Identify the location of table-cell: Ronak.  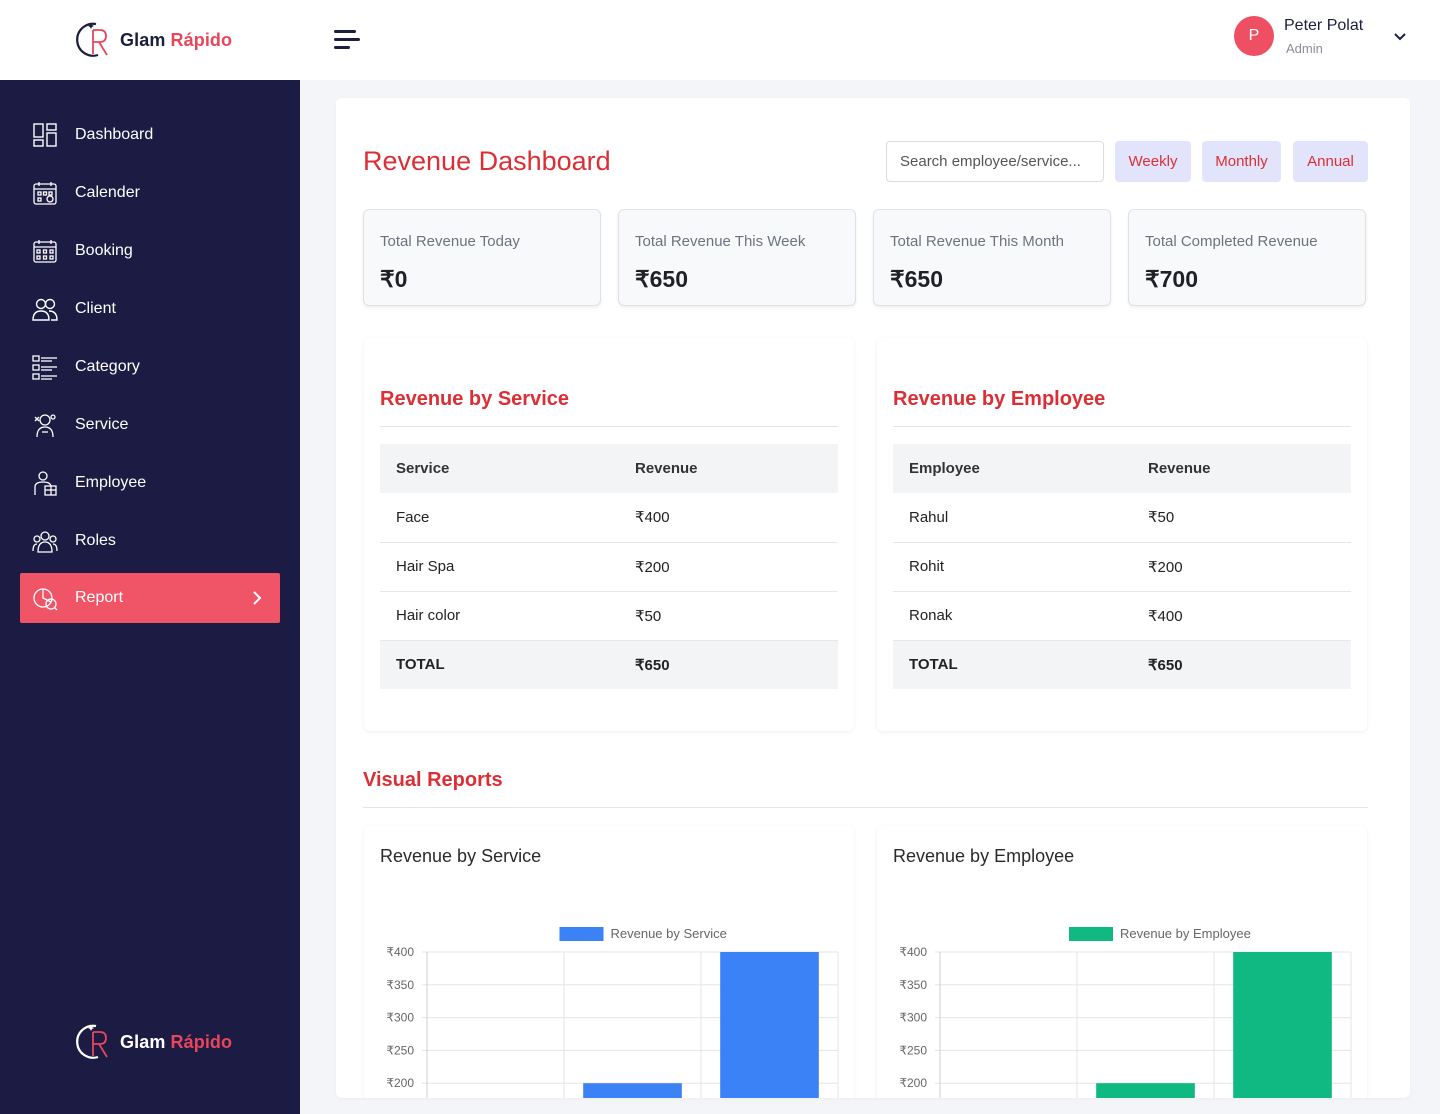
(1012, 616).